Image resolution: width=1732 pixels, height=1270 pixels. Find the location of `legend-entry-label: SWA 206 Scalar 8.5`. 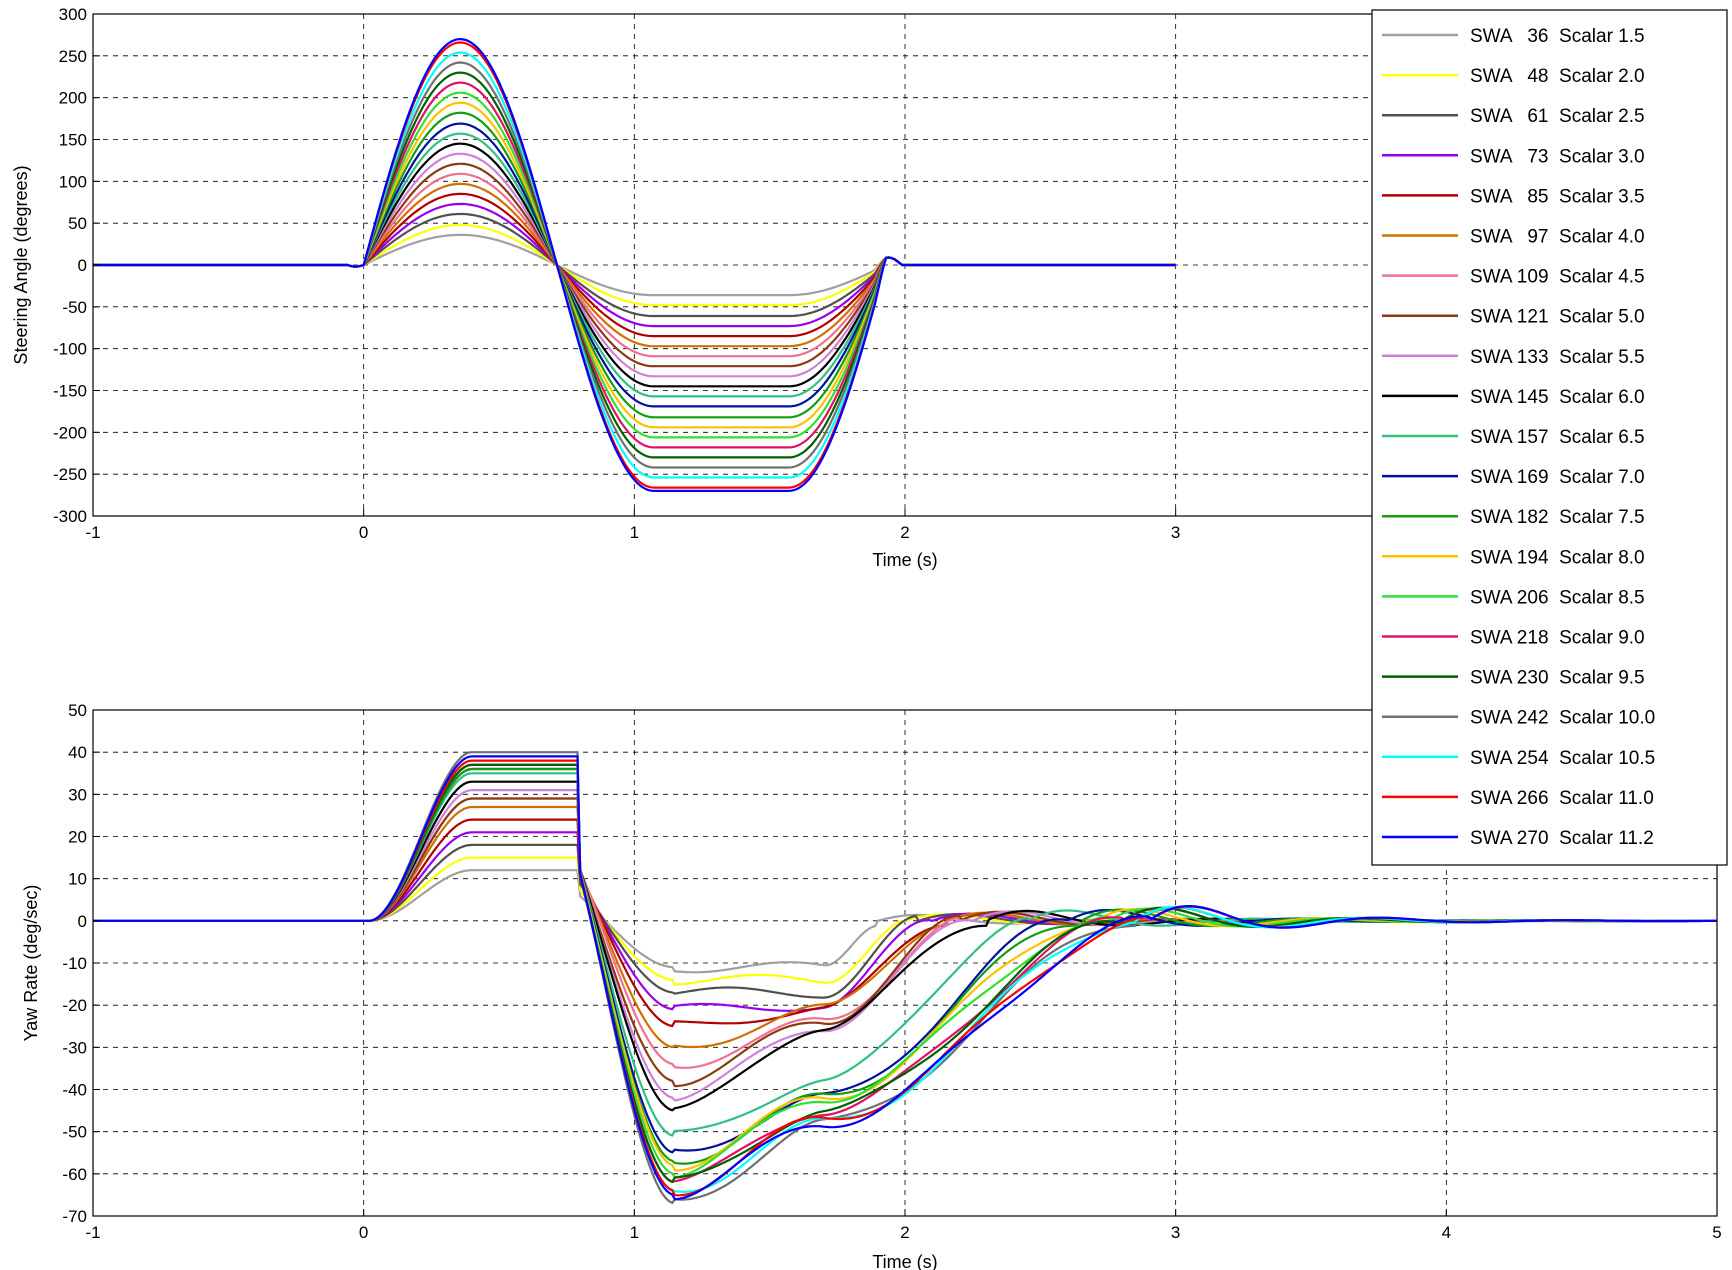

legend-entry-label: SWA 206 Scalar 8.5 is located at coordinates (1557, 597).